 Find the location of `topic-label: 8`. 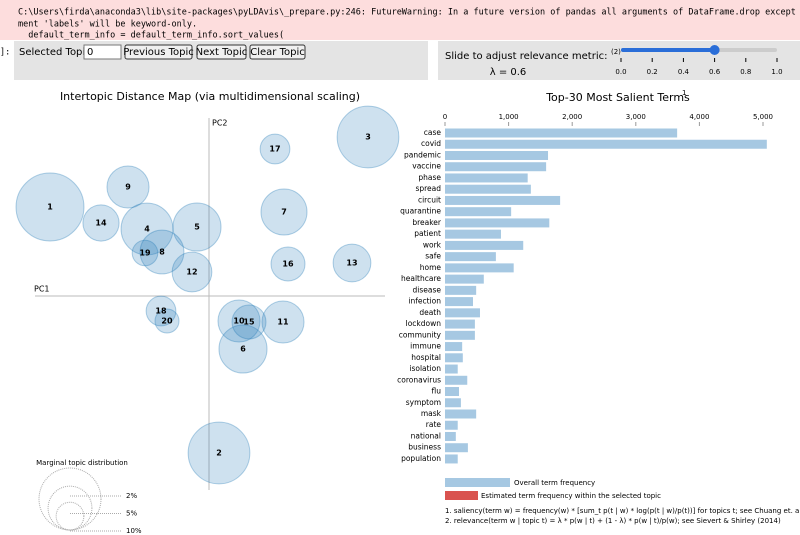

topic-label: 8 is located at coordinates (162, 252).